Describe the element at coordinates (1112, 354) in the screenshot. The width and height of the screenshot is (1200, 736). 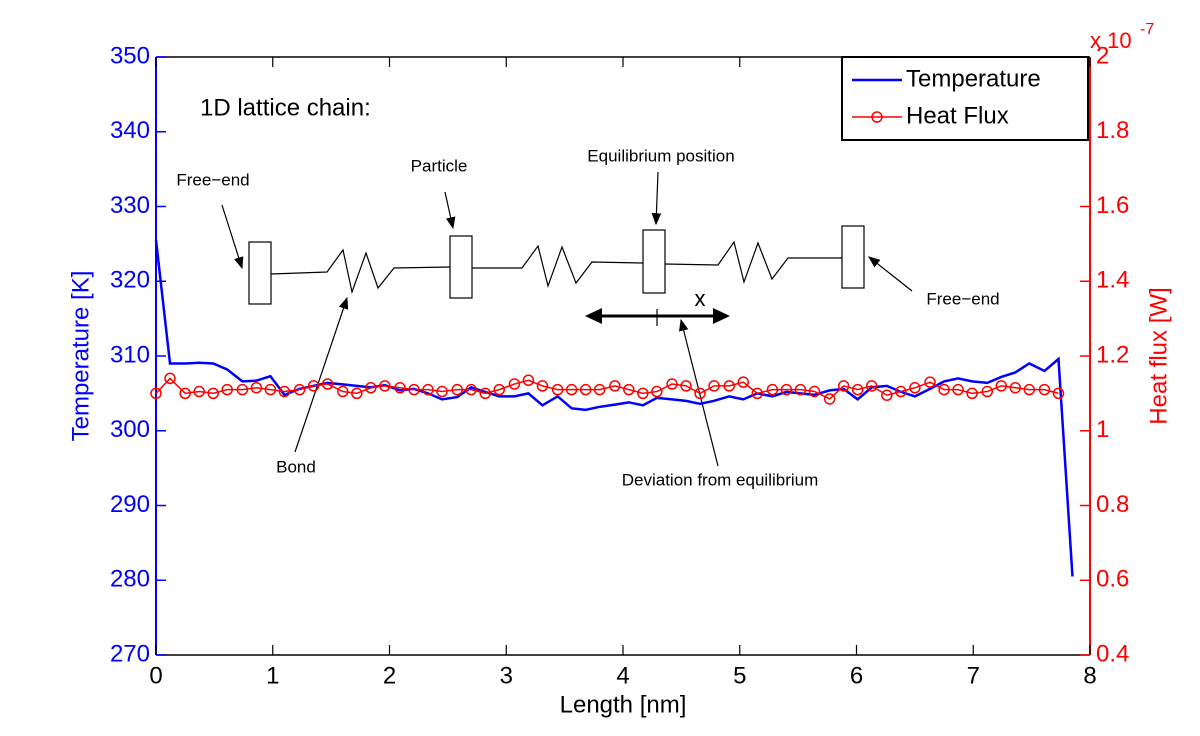
I see `y2-tick-label: 1.2` at that location.